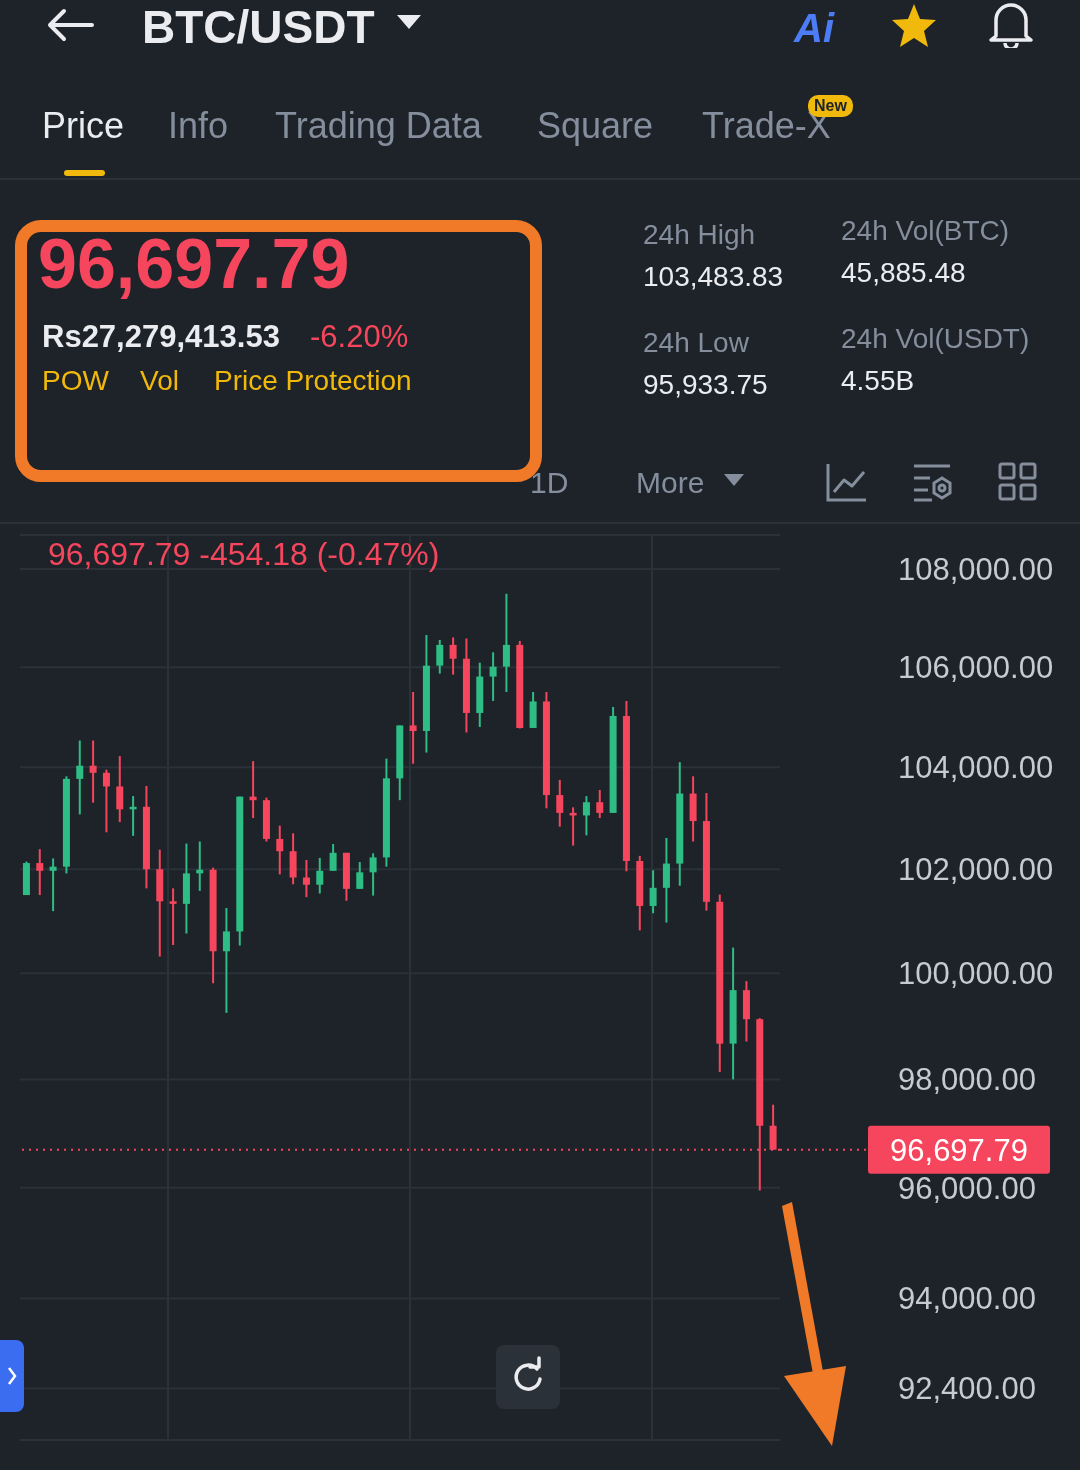 Image resolution: width=1080 pixels, height=1470 pixels. I want to click on text: Square, so click(595, 125).